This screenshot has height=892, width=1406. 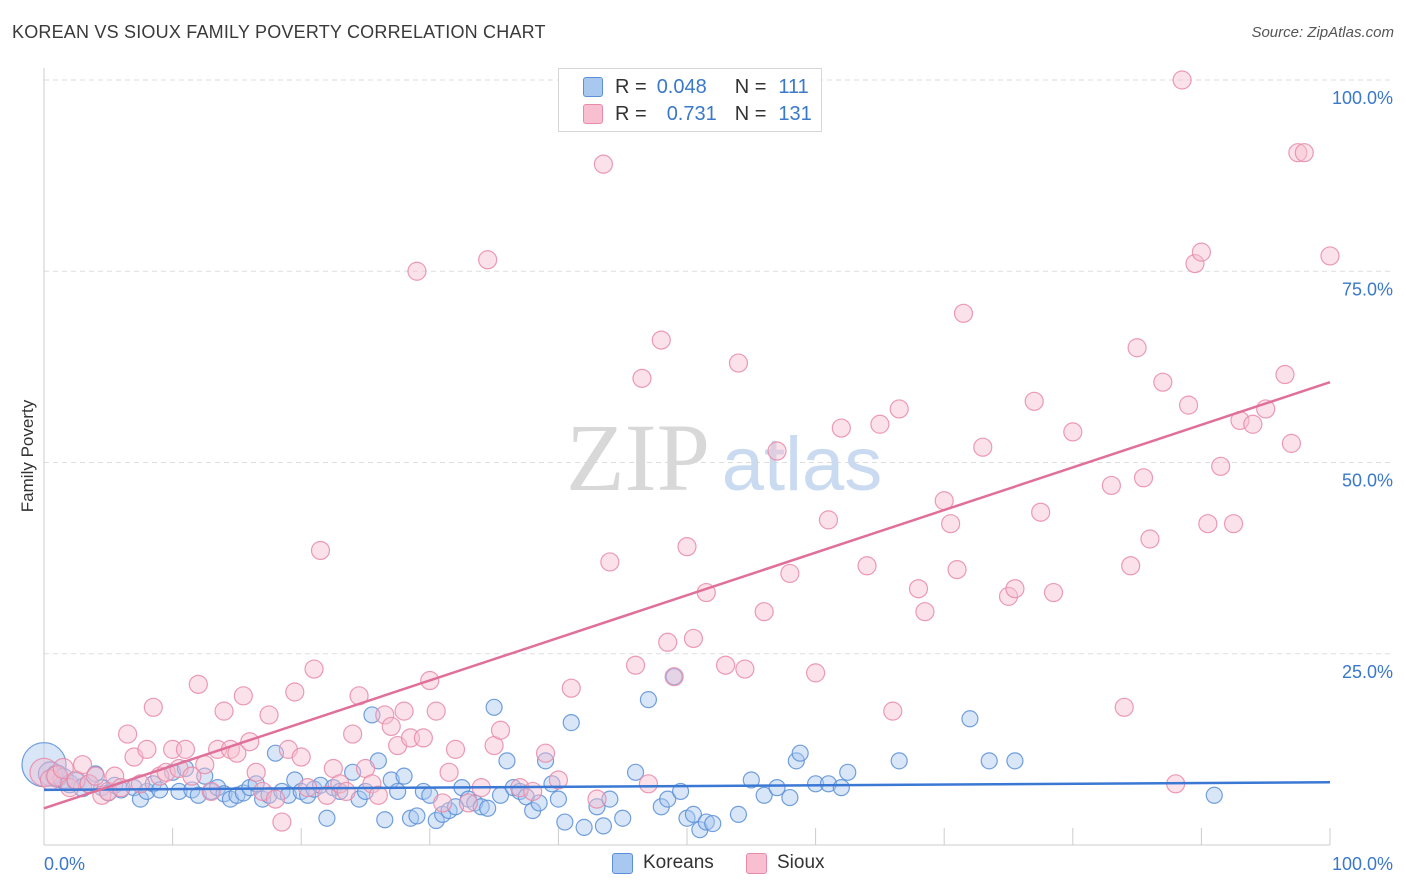 What do you see at coordinates (691, 113) in the screenshot?
I see `legend-r-value: 0.731` at bounding box center [691, 113].